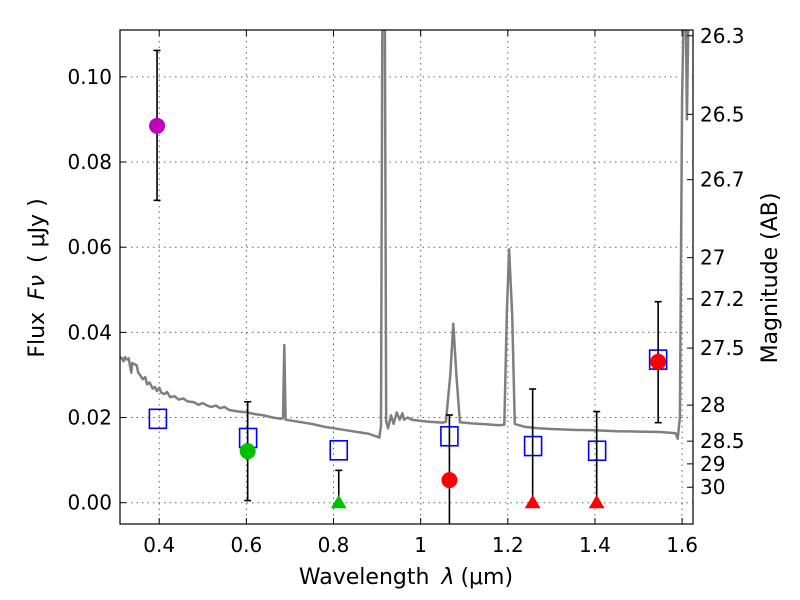 The height and width of the screenshot is (600, 800). I want to click on x-tick-label: 0.6, so click(246, 545).